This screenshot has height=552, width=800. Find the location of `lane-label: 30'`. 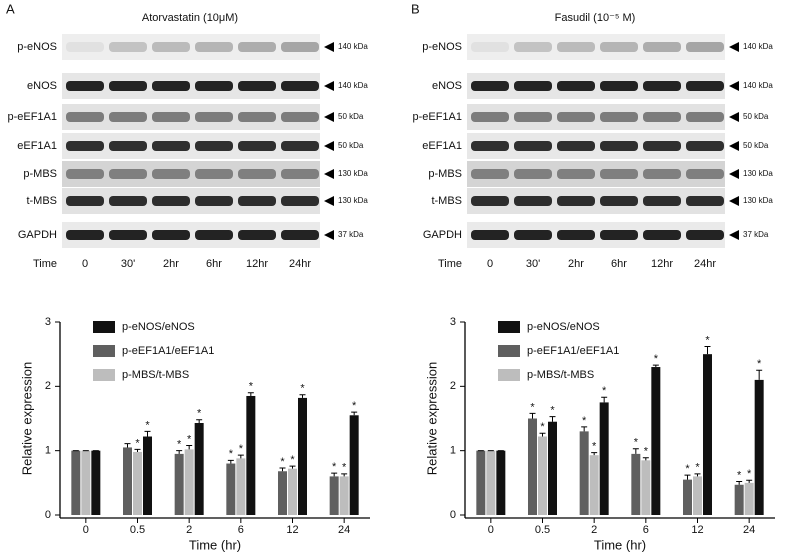

lane-label: 30' is located at coordinates (128, 264).